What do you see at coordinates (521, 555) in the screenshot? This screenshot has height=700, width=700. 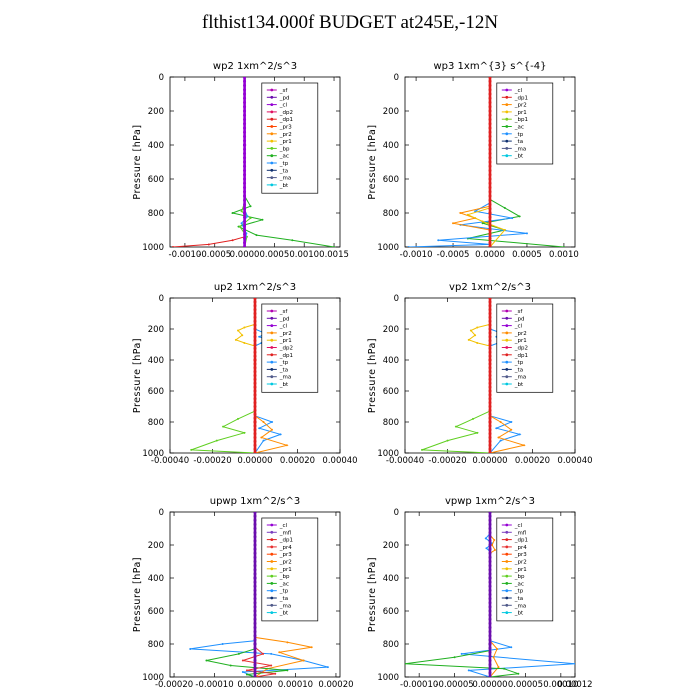 I see `legend-label: _pr3` at bounding box center [521, 555].